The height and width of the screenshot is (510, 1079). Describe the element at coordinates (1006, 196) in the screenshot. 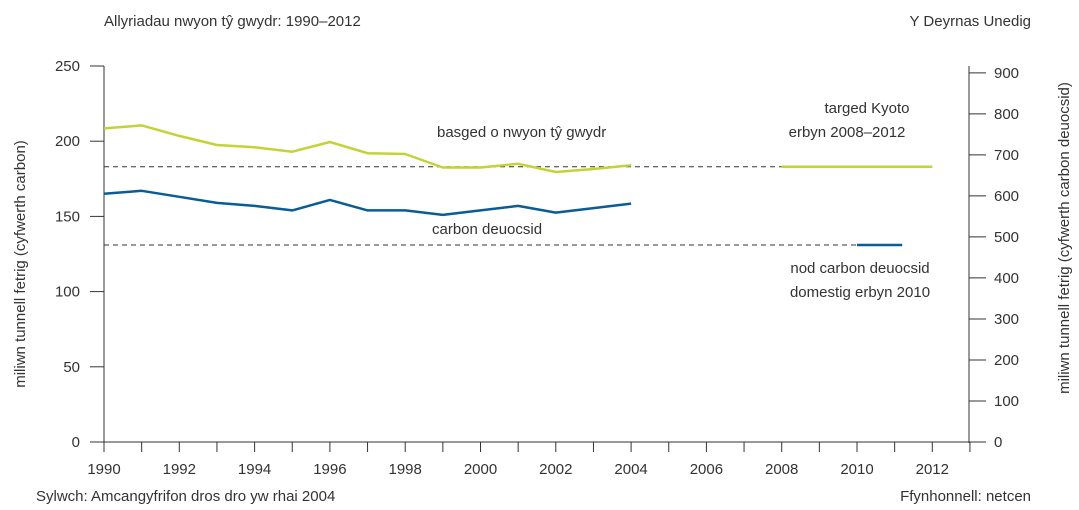

I see `right-y-tick-label: 600` at that location.